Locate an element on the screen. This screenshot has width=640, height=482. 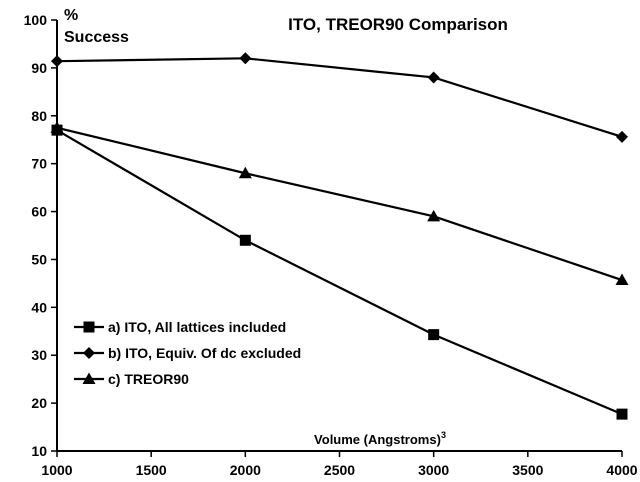
y-tick-label: 30 is located at coordinates (39, 355).